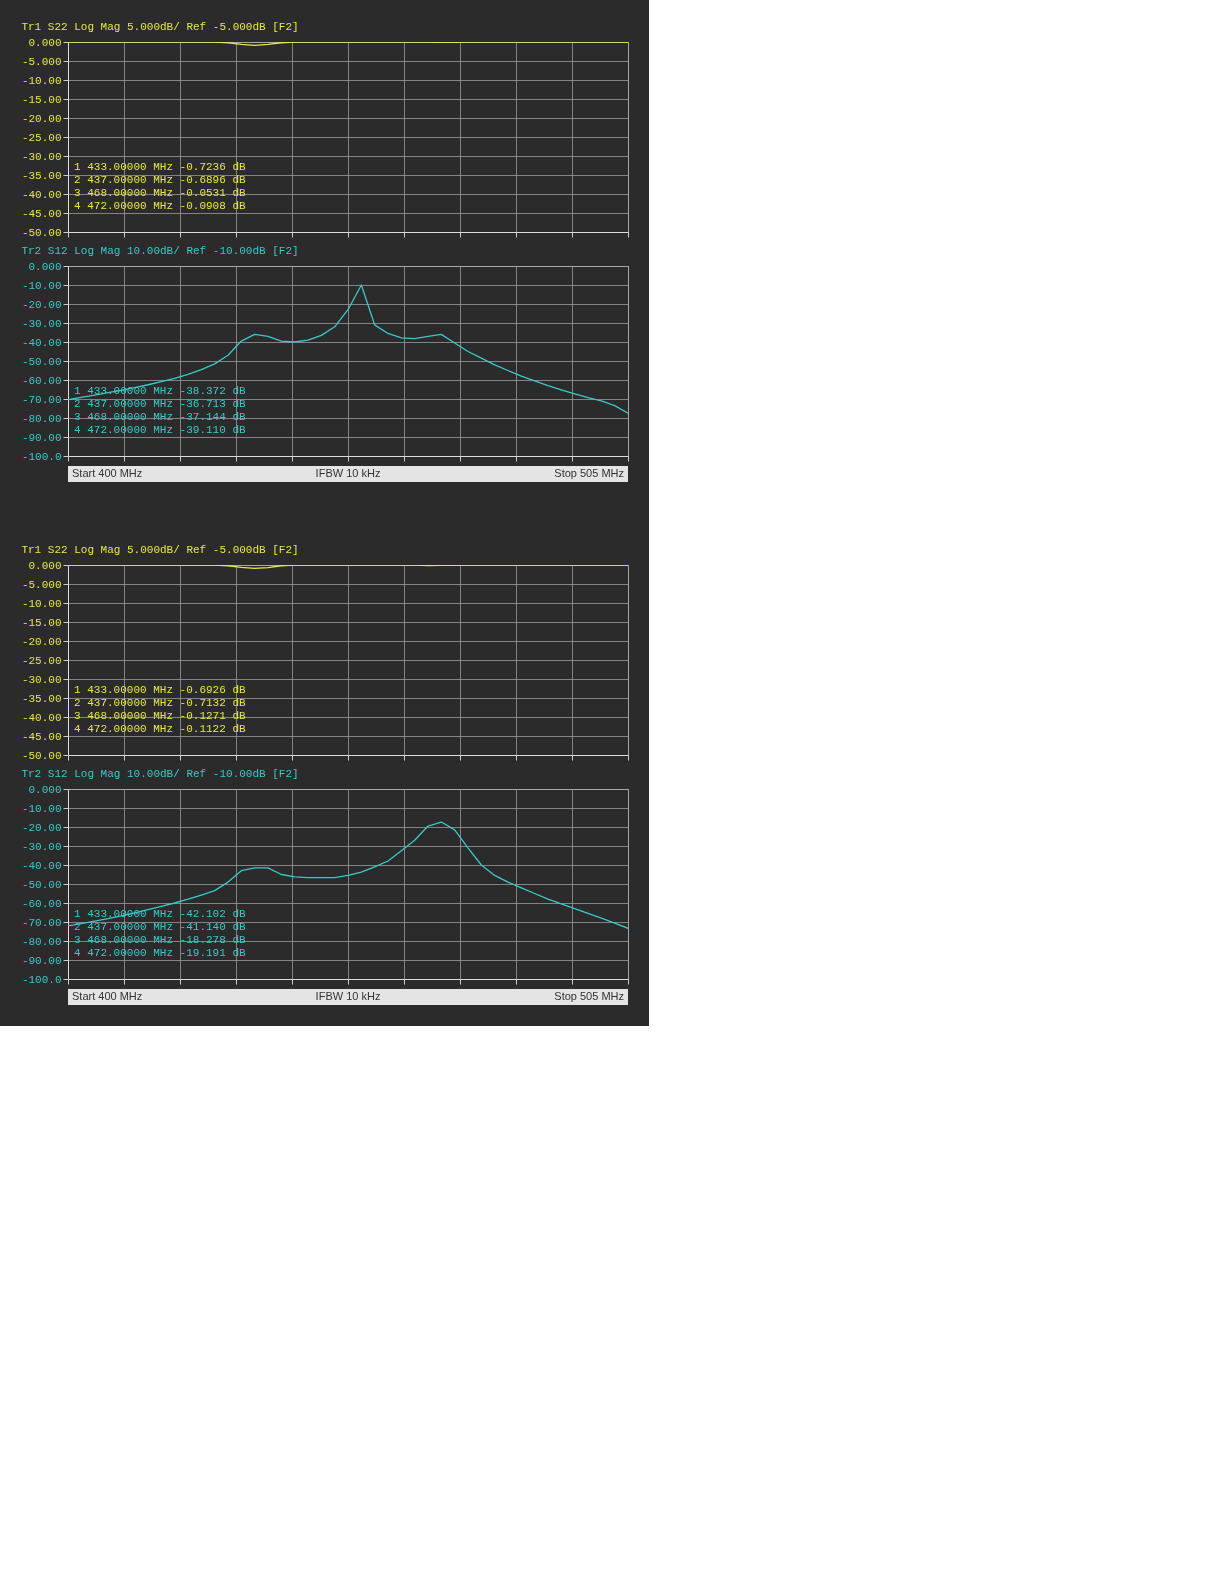 The width and height of the screenshot is (1224, 1584). Describe the element at coordinates (160, 703) in the screenshot. I see `annotation: 2 437.00000 MHz -0.7132 dB` at that location.